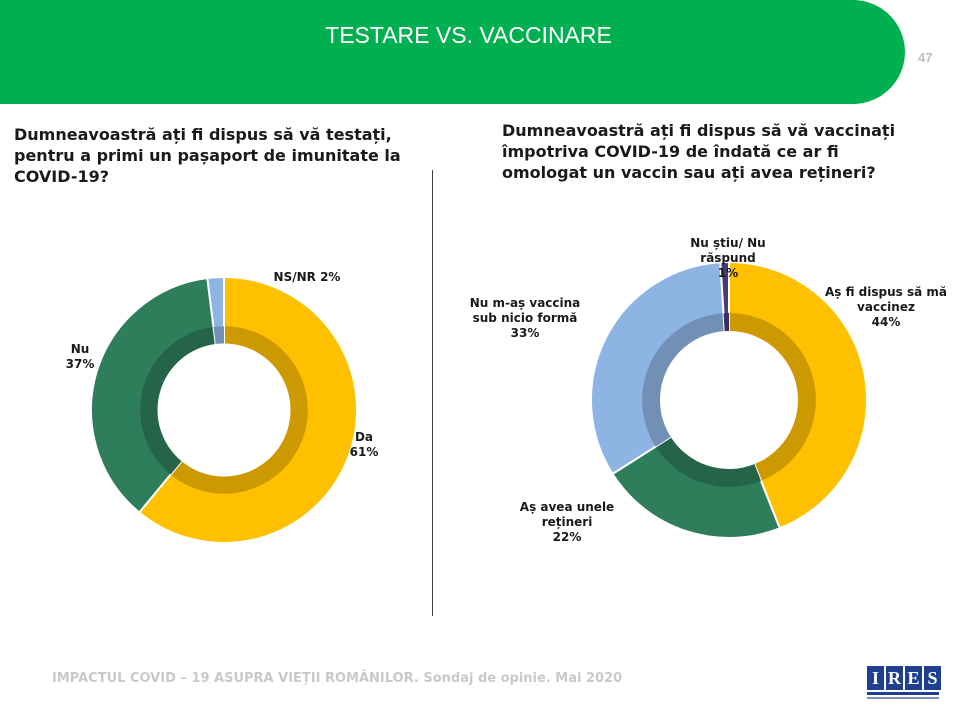 The width and height of the screenshot is (960, 720). I want to click on label-da: Da 61%, so click(364, 445).